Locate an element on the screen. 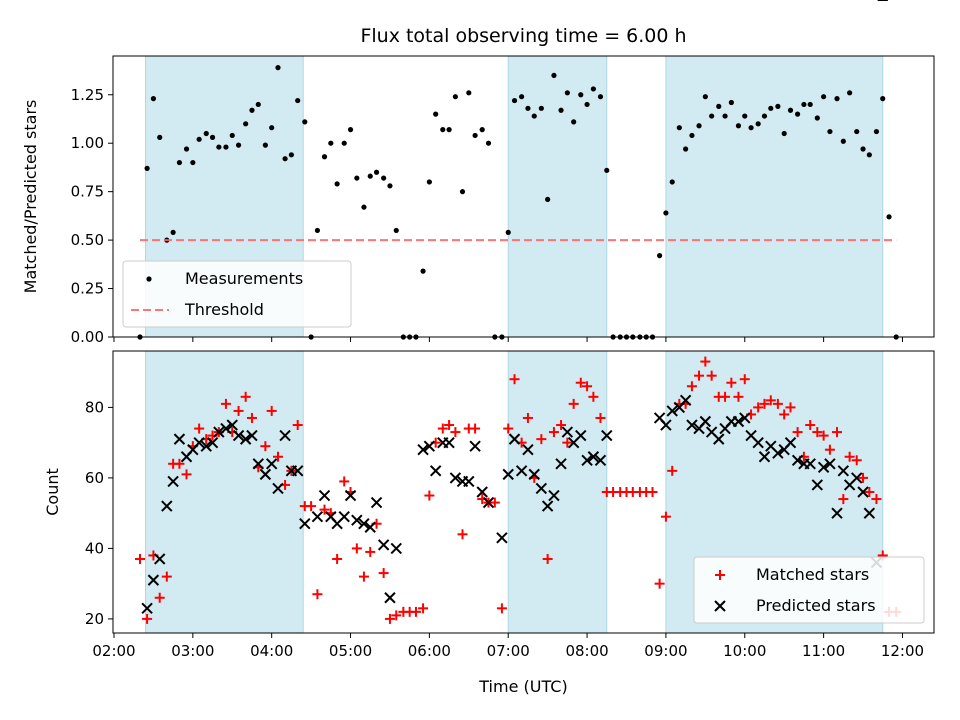 This screenshot has width=960, height=720. legend: Matched stars Predicted stars is located at coordinates (809, 590).